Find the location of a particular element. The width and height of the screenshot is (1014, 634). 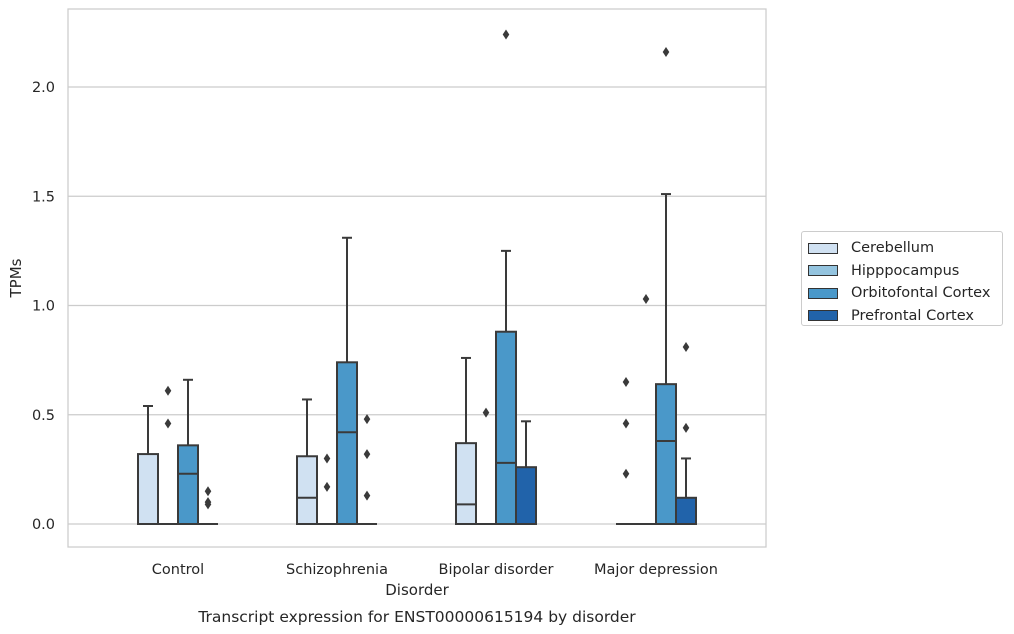

y-tick-label: 1.0 is located at coordinates (43, 307).